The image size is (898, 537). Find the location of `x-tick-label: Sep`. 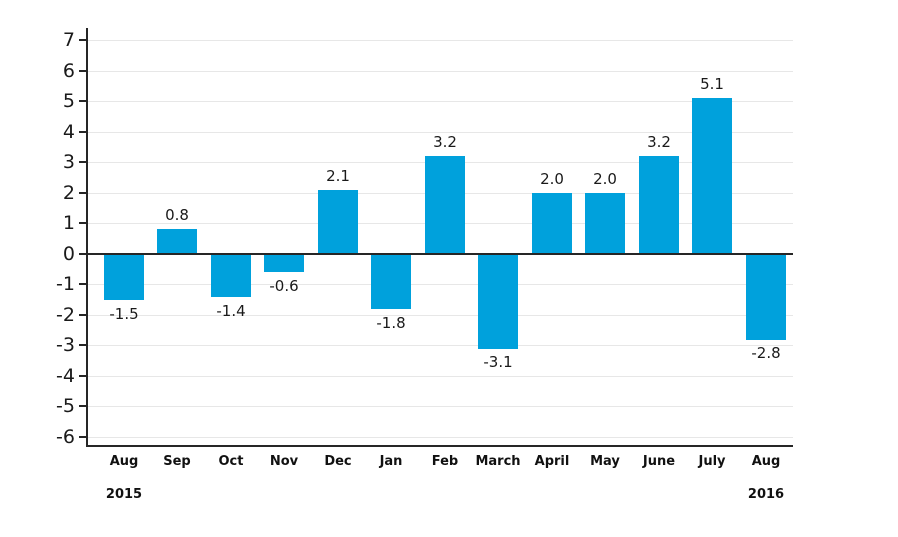

x-tick-label: Sep is located at coordinates (177, 461).